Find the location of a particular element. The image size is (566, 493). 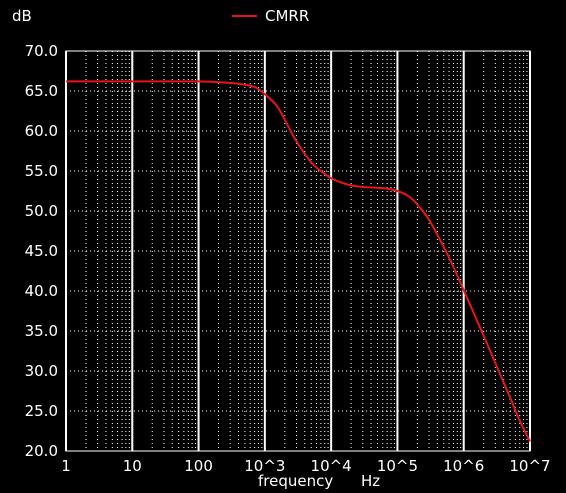

x-tick-label: 10^3 is located at coordinates (264, 466).